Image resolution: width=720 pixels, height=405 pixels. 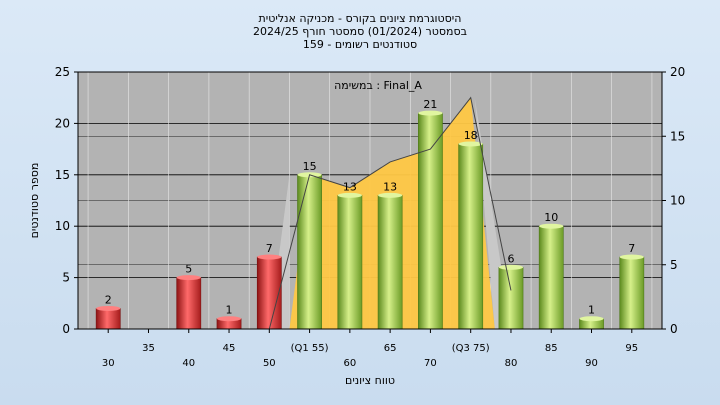 What do you see at coordinates (188, 269) in the screenshot?
I see `data-label: 5` at bounding box center [188, 269].